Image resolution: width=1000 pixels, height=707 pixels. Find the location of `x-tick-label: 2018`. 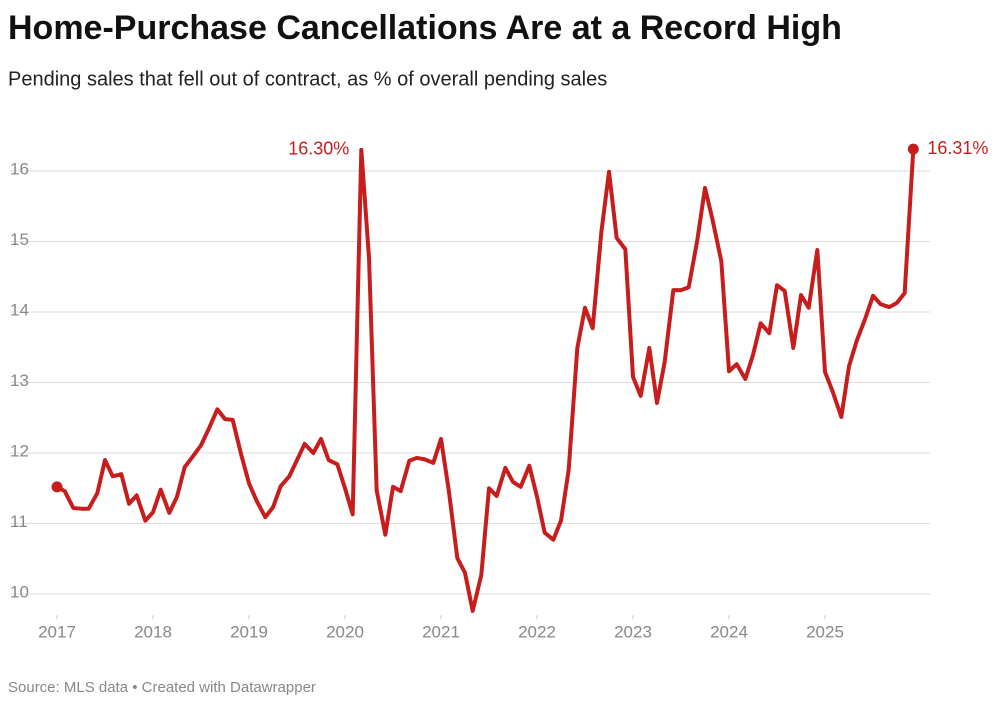

x-tick-label: 2018 is located at coordinates (153, 631).